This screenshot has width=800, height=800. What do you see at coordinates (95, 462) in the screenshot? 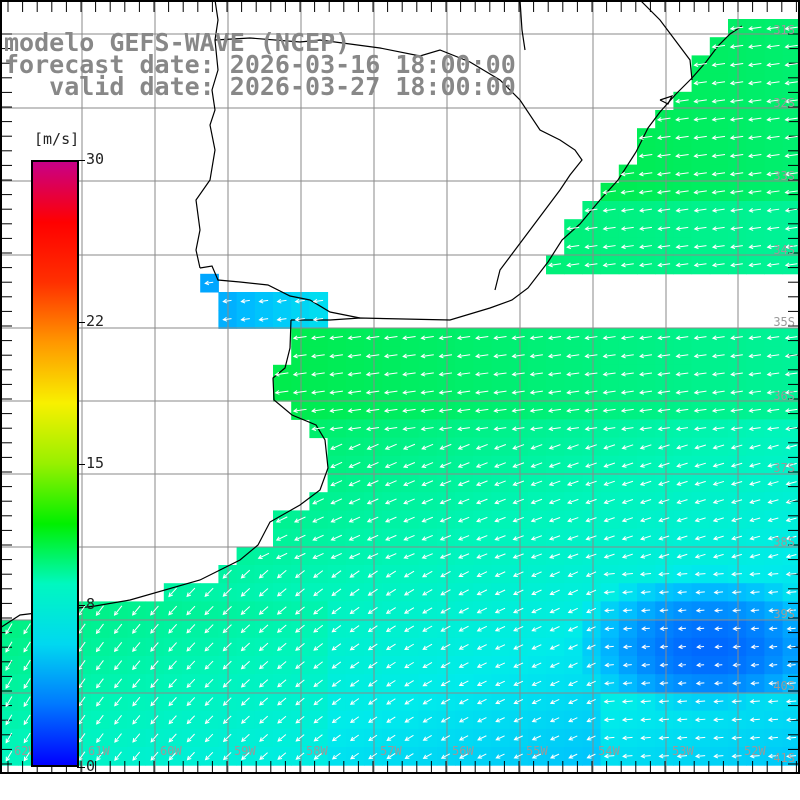
I see `colorbar-tick-label: 15` at bounding box center [95, 462].